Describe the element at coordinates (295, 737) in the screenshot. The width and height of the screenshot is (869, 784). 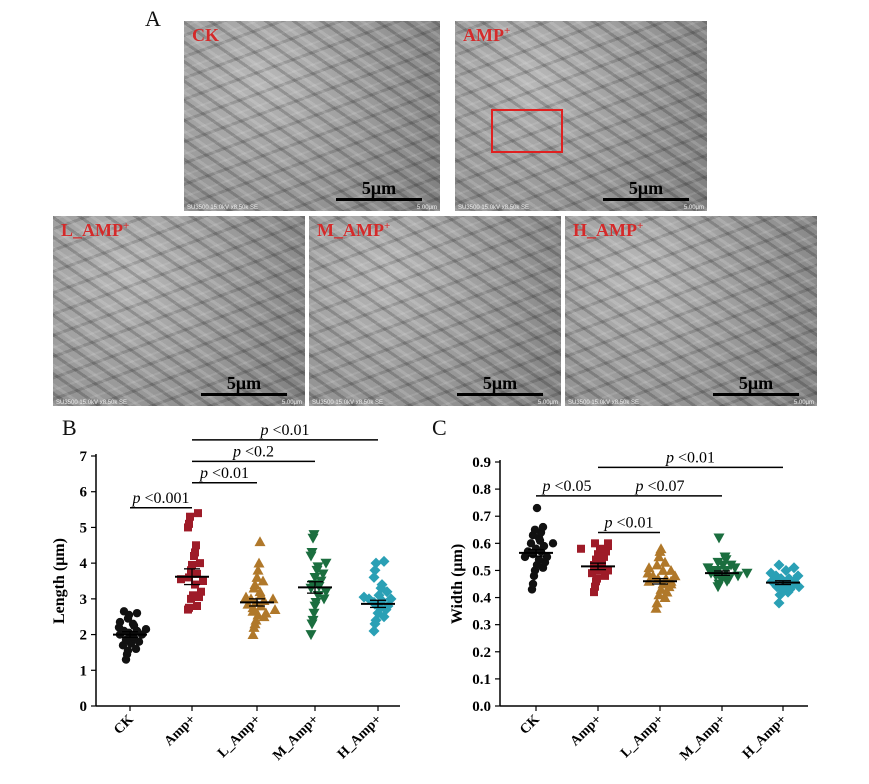
I see `x-tick-label: M_Amp+` at that location.